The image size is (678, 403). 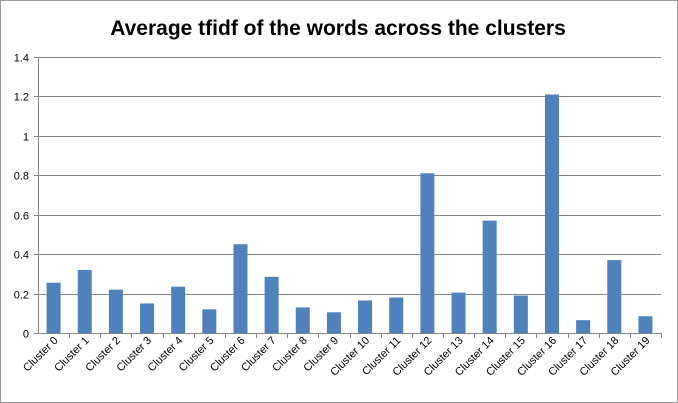 I want to click on y-tick-label: 0.6, so click(x=21, y=217).